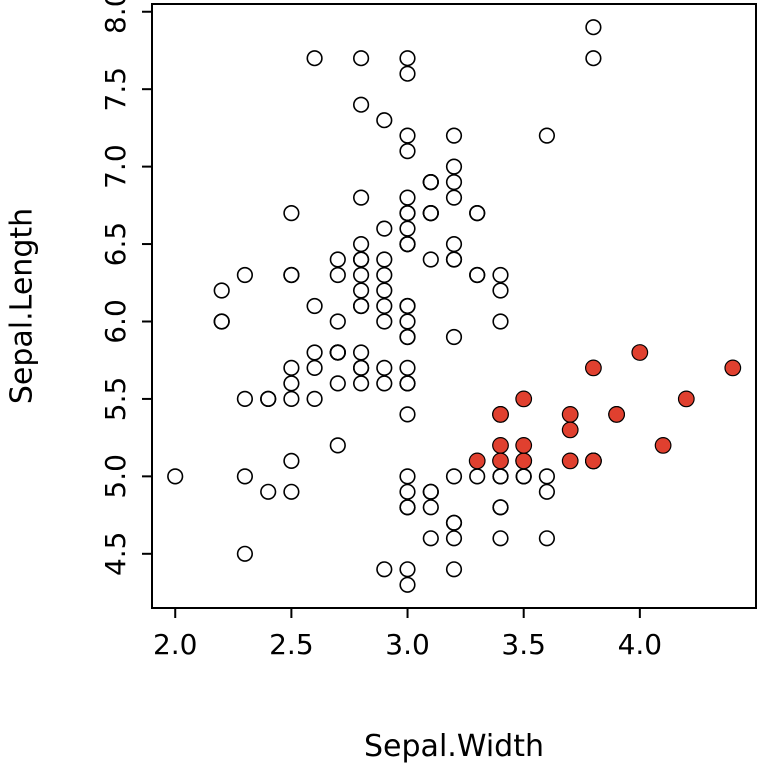 This screenshot has height=768, width=768. Describe the element at coordinates (640, 644) in the screenshot. I see `x-tick-label: 4.0` at that location.